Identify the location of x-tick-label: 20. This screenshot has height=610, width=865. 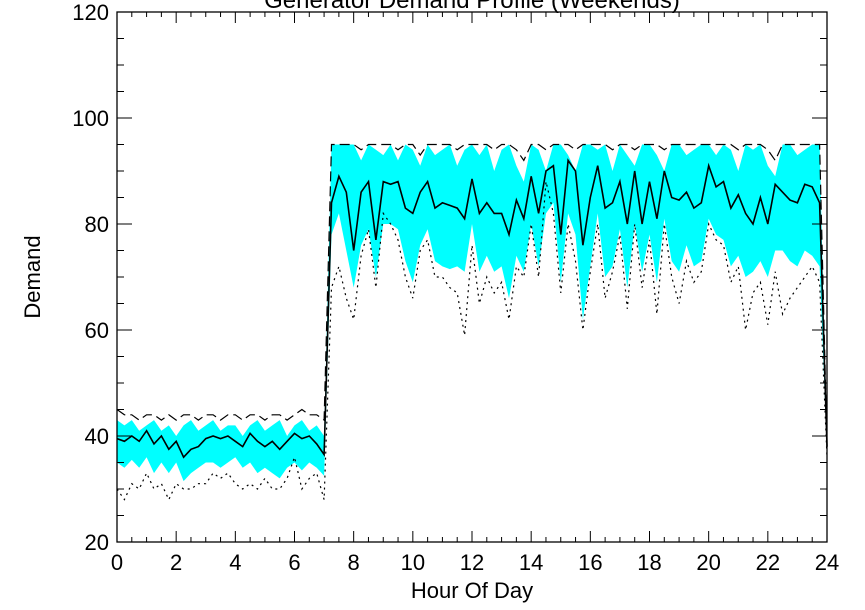
(708, 562).